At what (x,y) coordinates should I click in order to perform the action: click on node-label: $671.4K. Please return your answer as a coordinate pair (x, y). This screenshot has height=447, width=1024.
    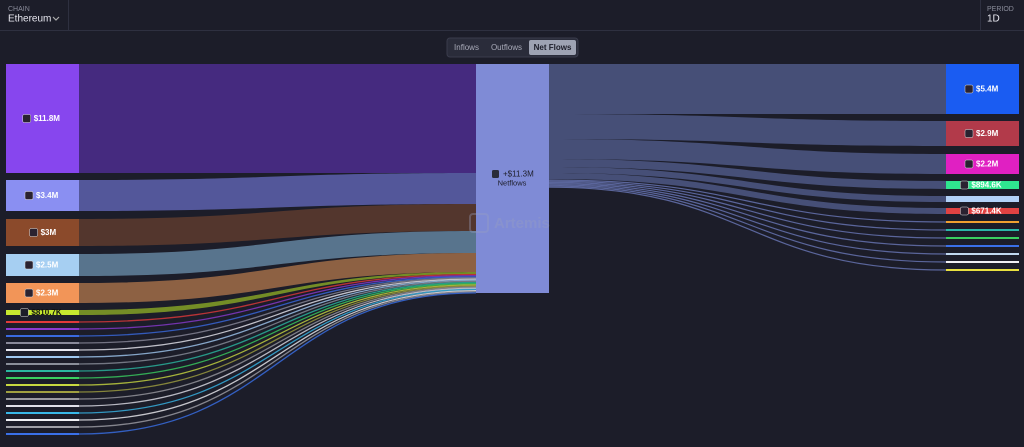
    Looking at the image, I should click on (986, 211).